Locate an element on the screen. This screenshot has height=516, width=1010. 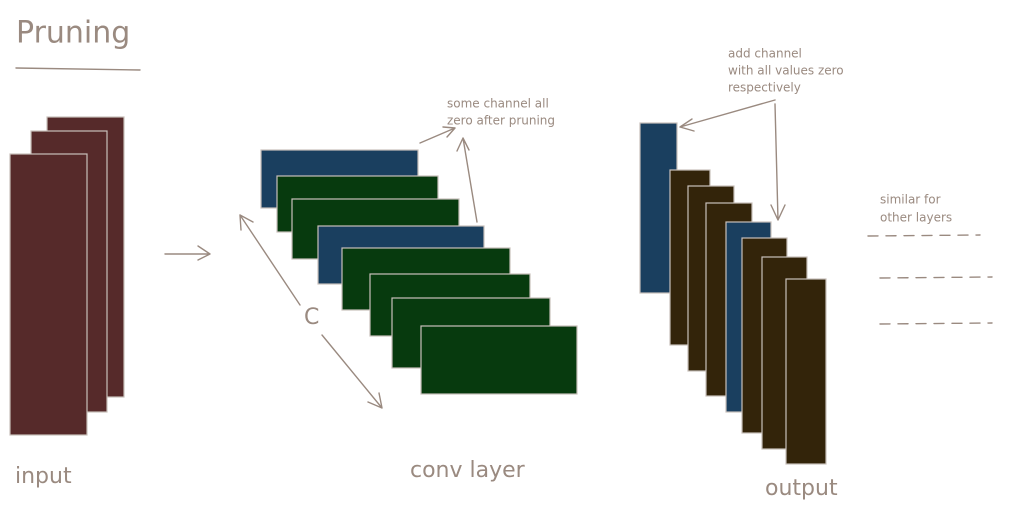
annotation: with all values zero is located at coordinates (786, 71).